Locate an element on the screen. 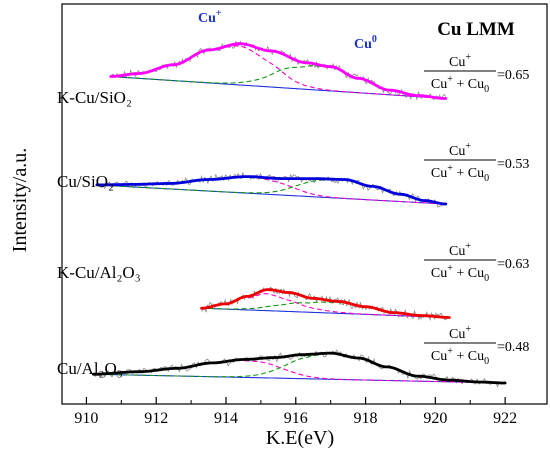 The height and width of the screenshot is (455, 550). x-axis-title: K.E(eV) is located at coordinates (300, 438).